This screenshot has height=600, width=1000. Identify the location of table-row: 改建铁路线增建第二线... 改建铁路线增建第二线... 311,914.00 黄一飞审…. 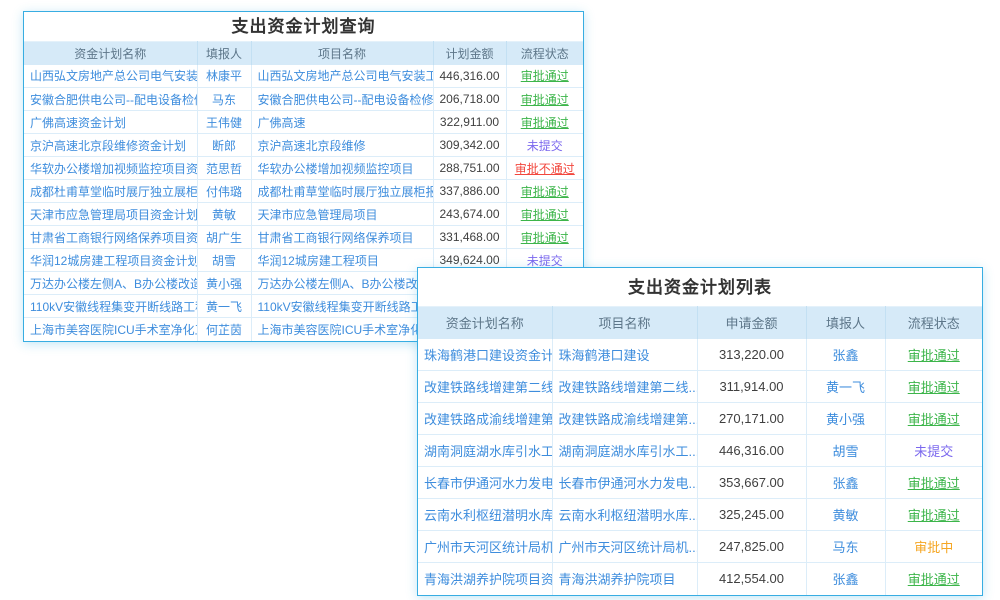
(700, 386).